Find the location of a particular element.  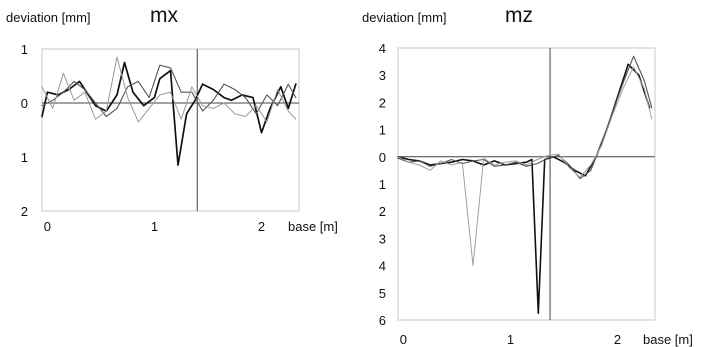

mx-ylabel: deviation [mm] is located at coordinates (48, 17).